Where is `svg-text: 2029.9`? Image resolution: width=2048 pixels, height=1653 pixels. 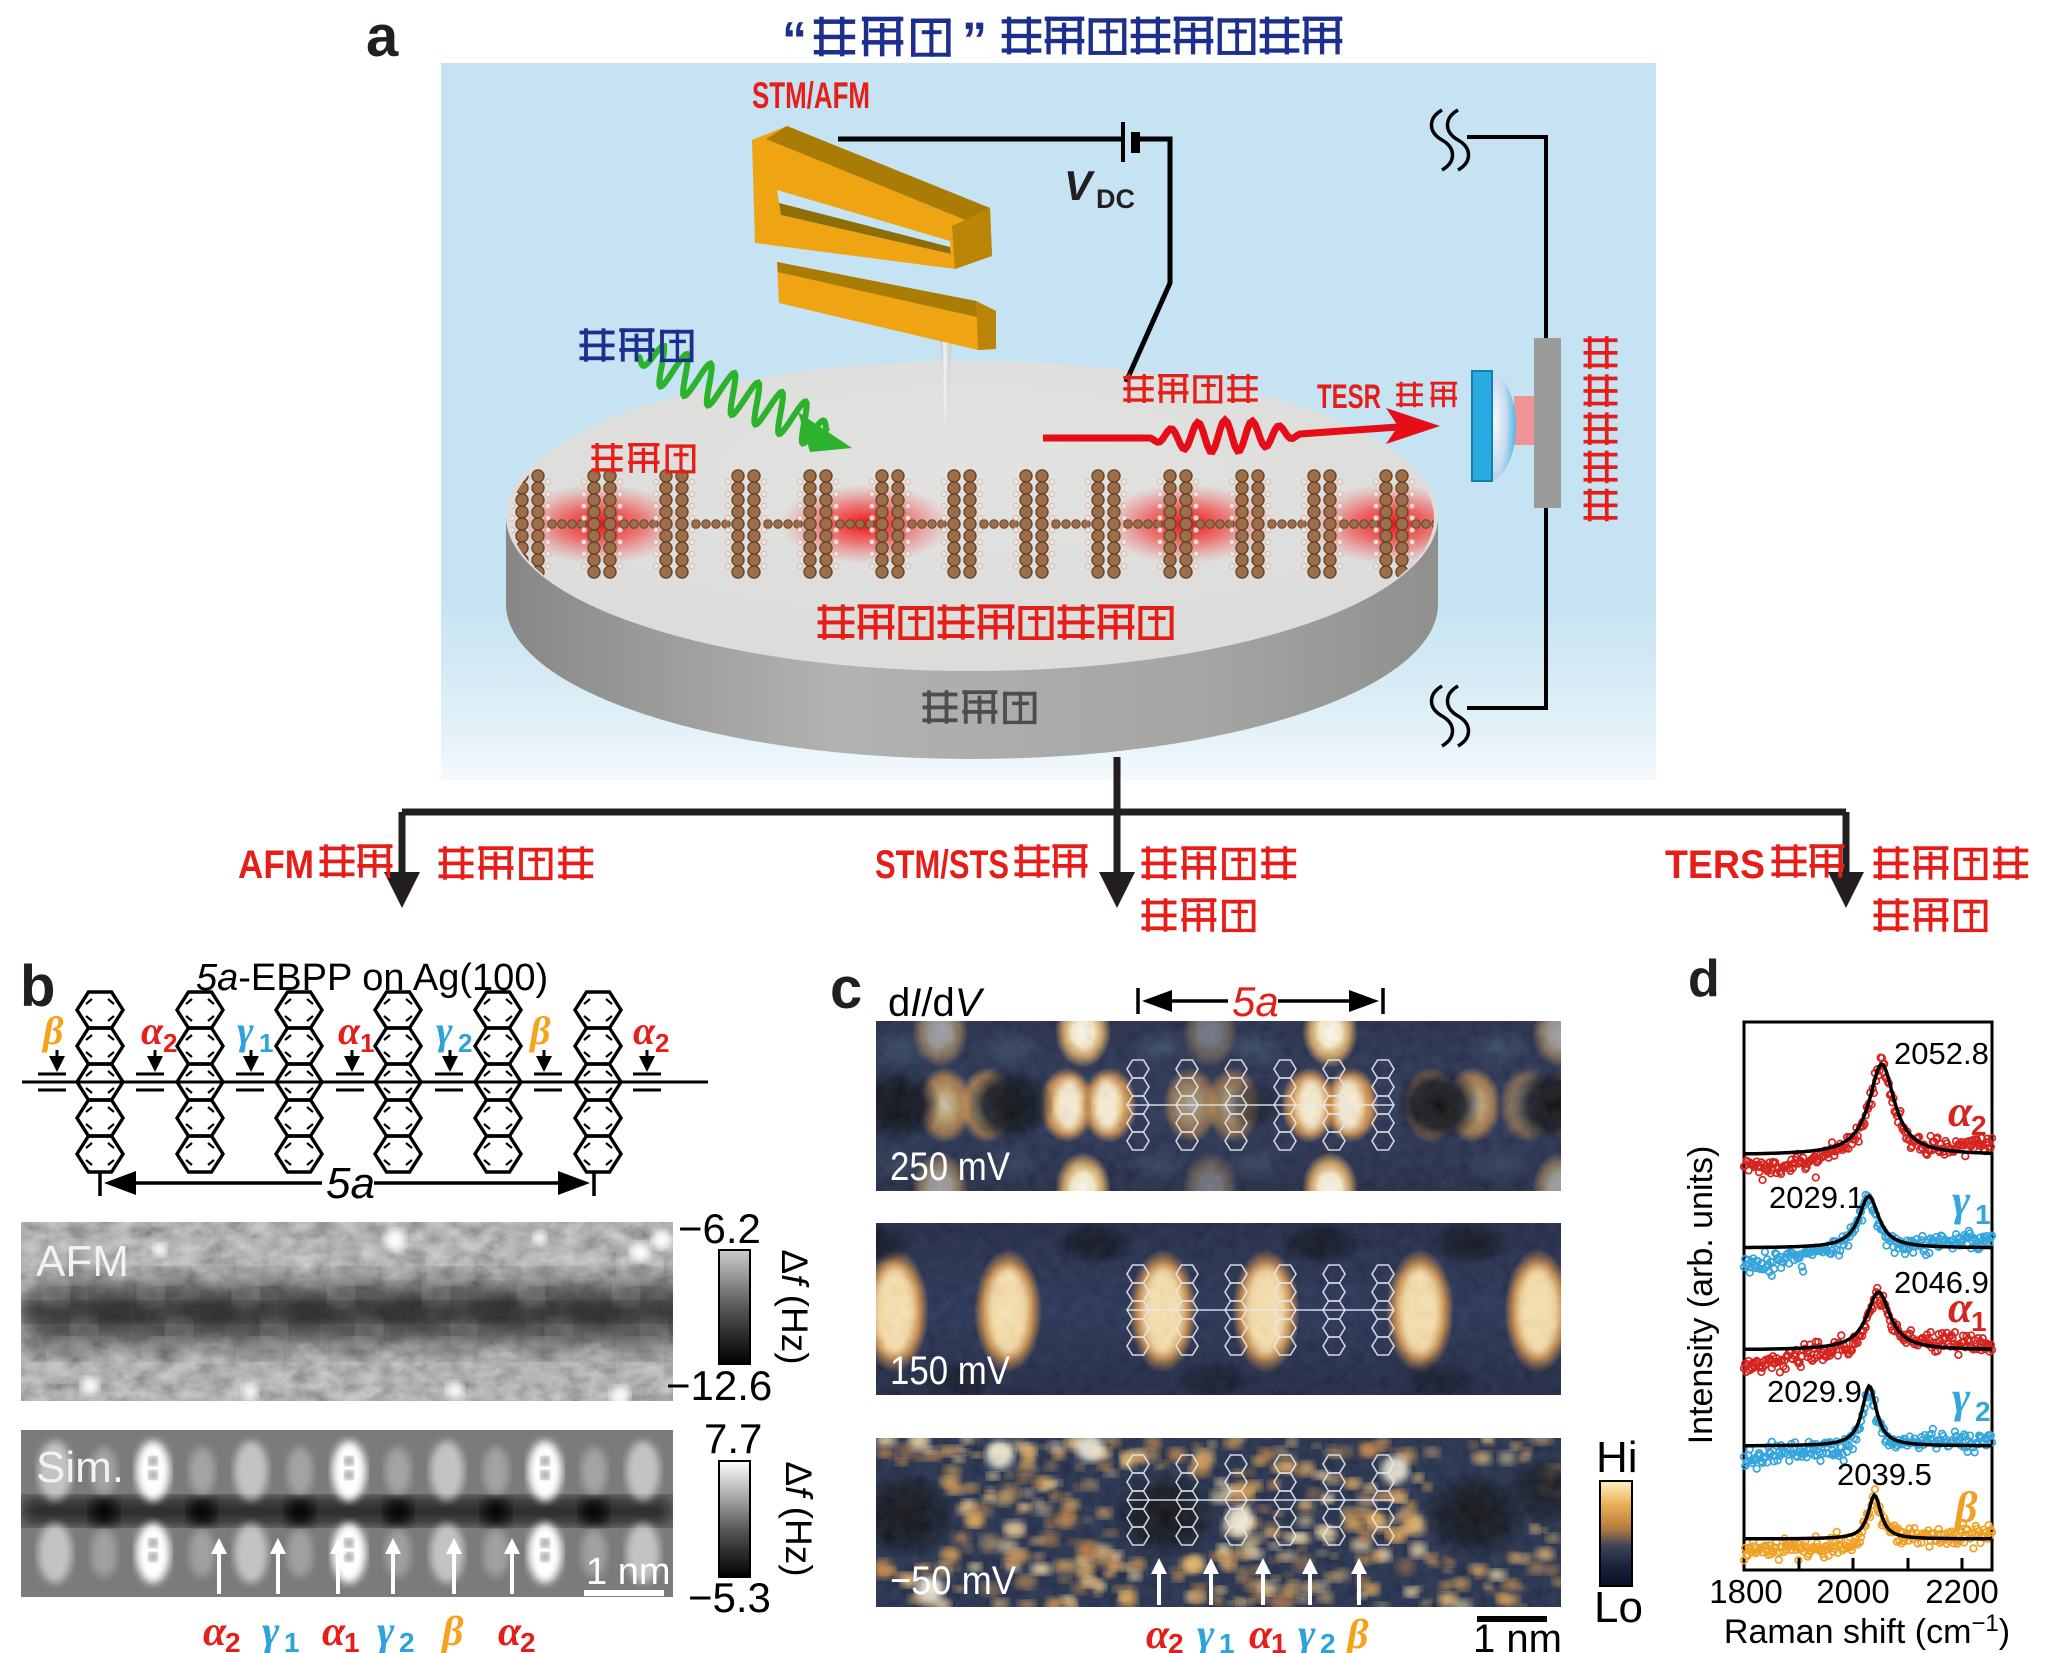 svg-text: 2029.9 is located at coordinates (1814, 1391).